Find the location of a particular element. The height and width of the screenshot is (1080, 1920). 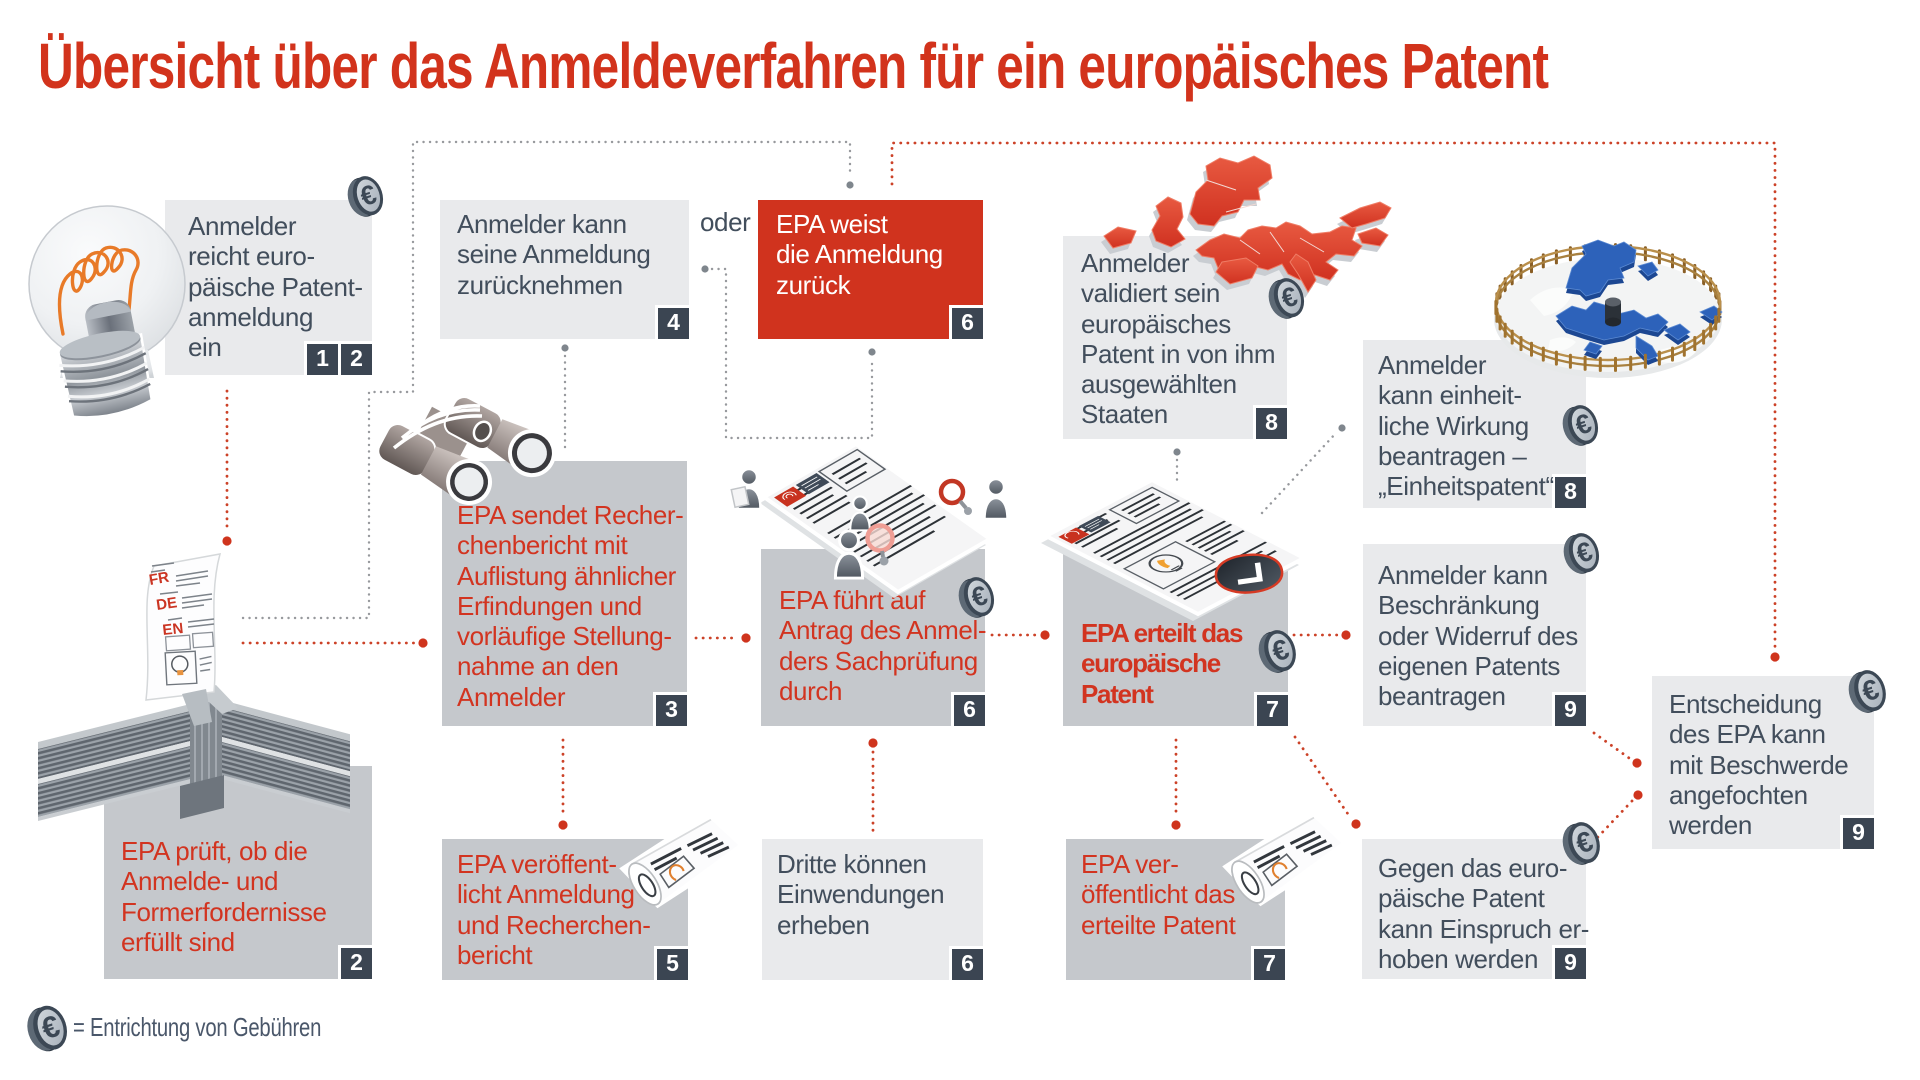

svg-text: FR is located at coordinates (159, 579).